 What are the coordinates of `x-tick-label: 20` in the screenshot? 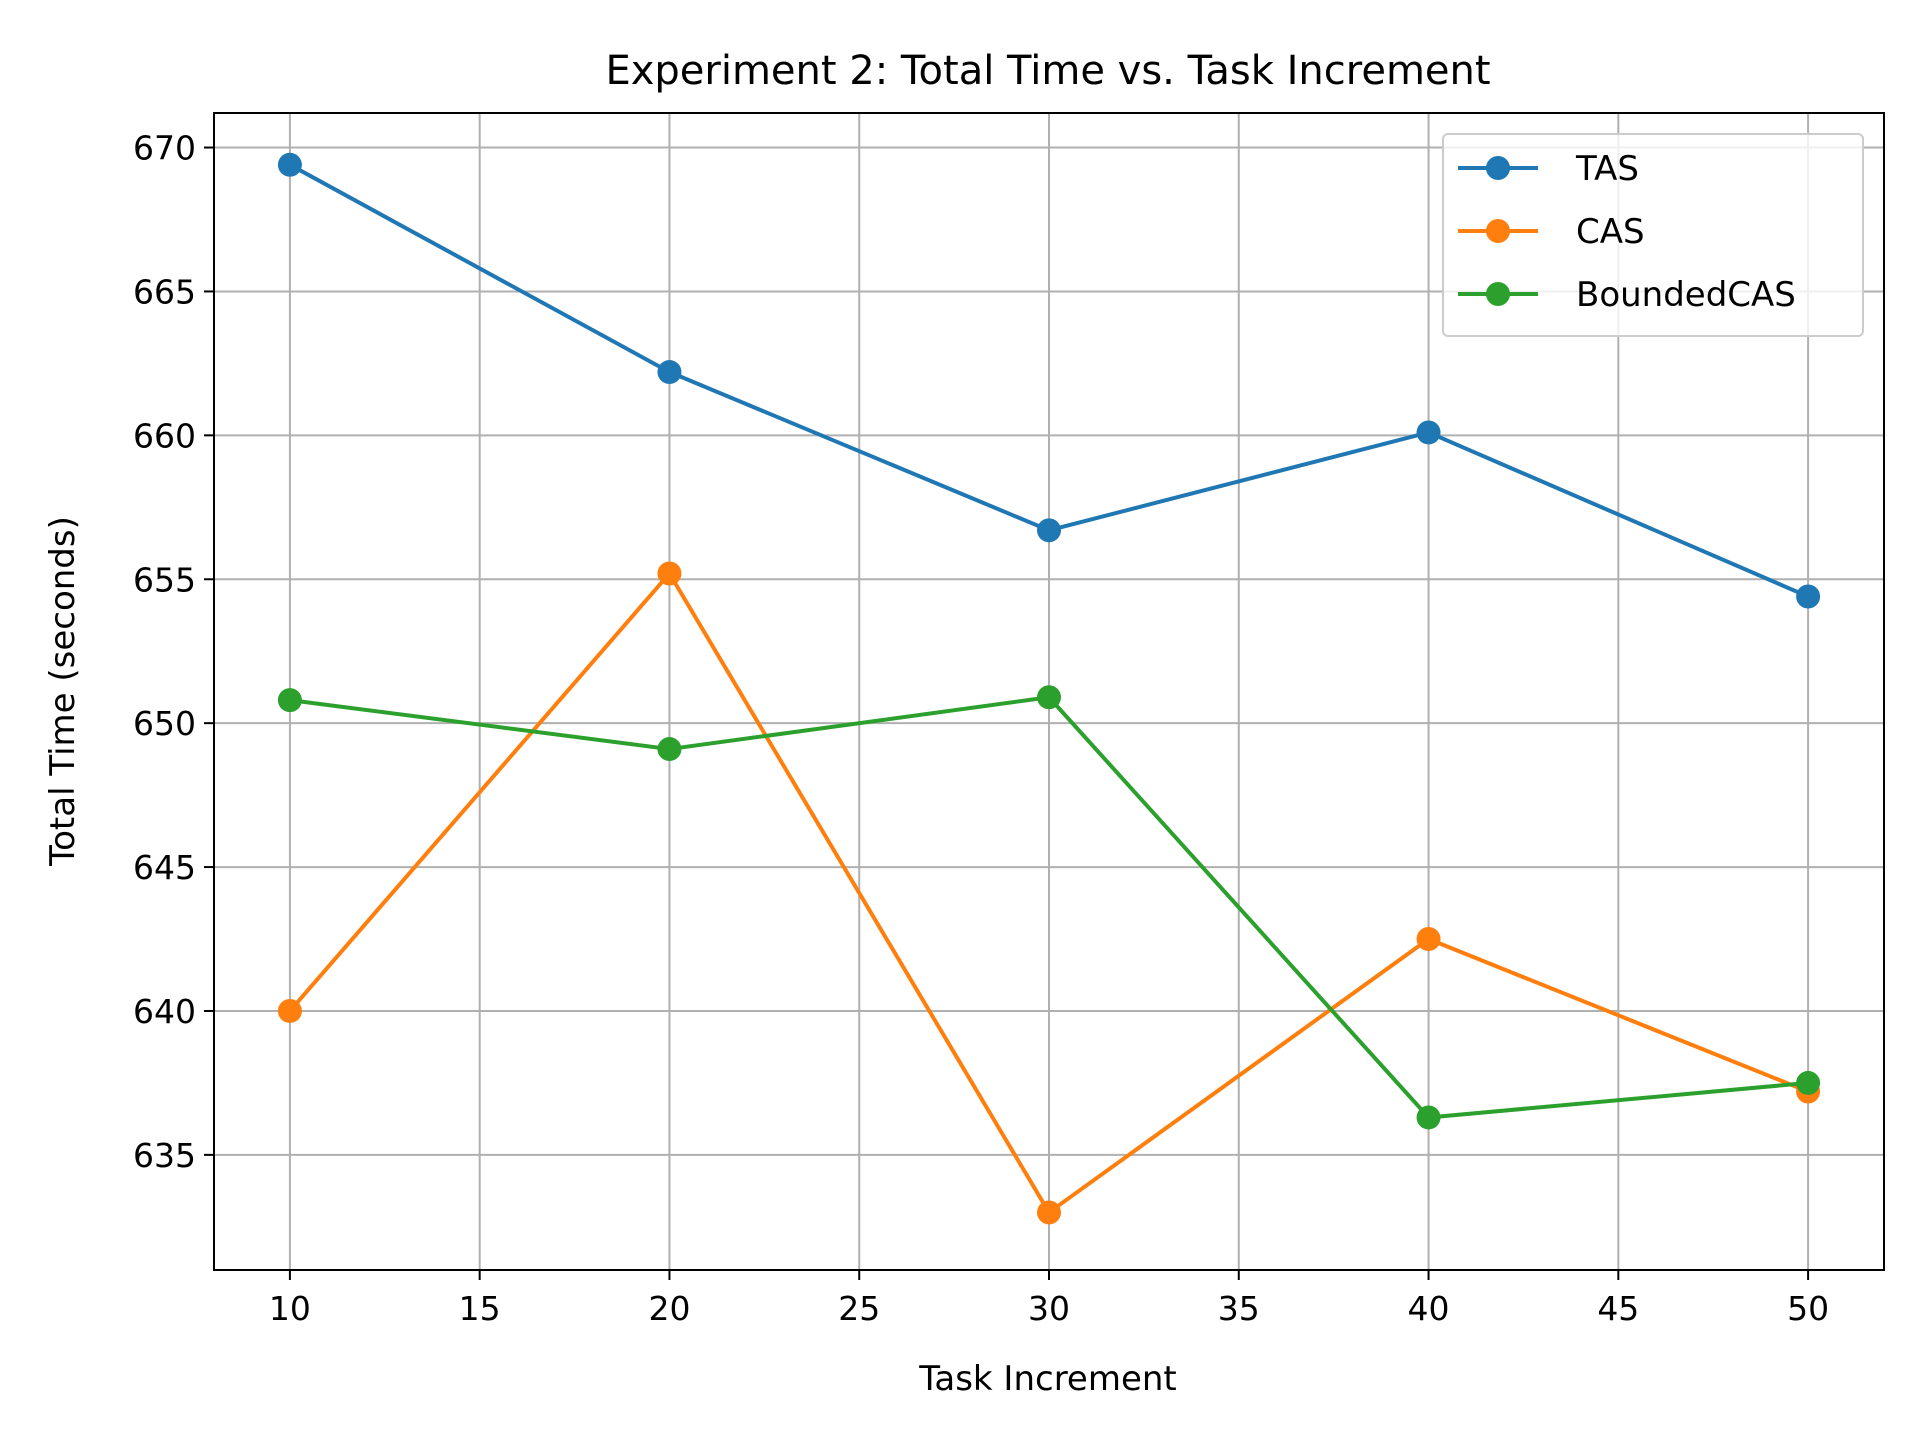 It's located at (669, 1308).